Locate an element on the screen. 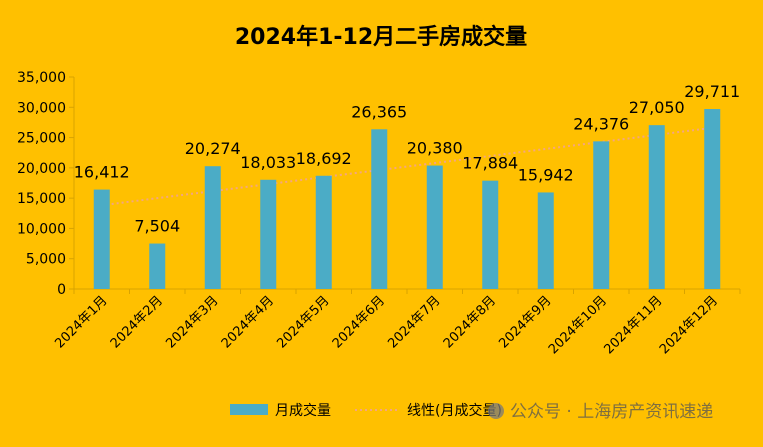  y-tick-label: 30,000 is located at coordinates (41, 108).